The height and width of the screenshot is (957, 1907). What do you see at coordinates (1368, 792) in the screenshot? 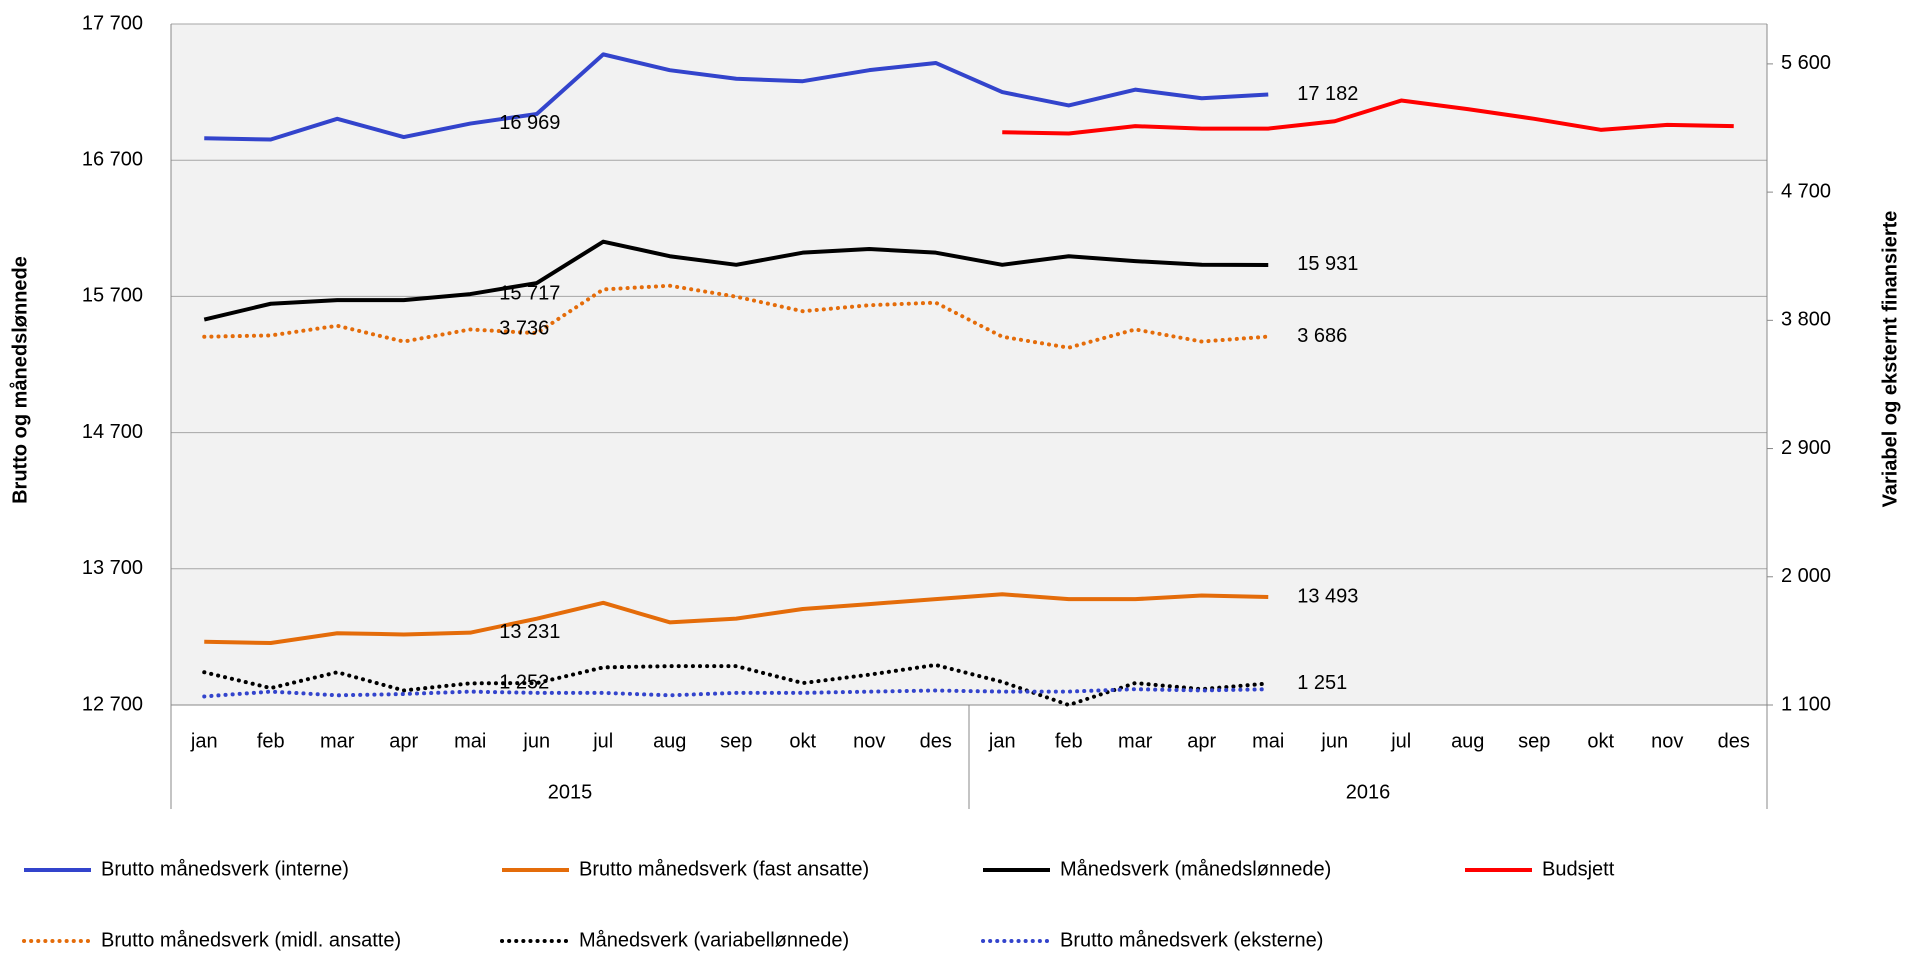
I see `x-group-label: 2016` at bounding box center [1368, 792].